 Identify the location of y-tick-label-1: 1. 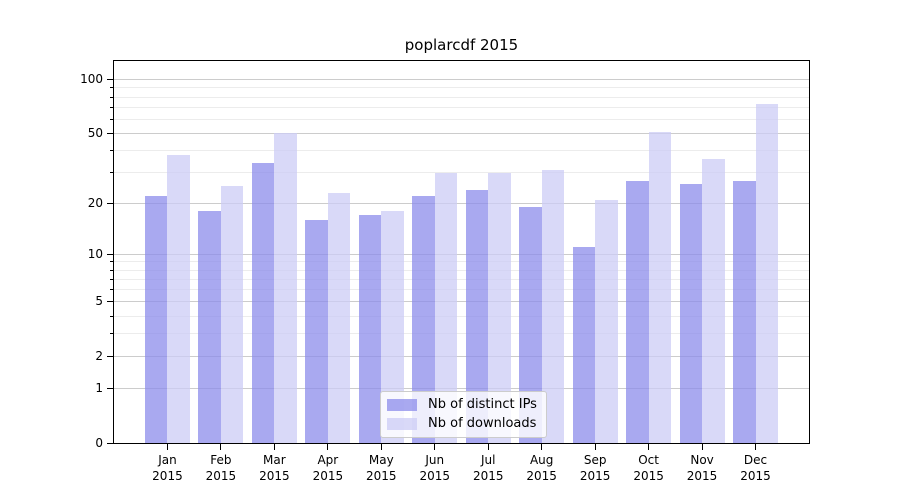
(99, 387).